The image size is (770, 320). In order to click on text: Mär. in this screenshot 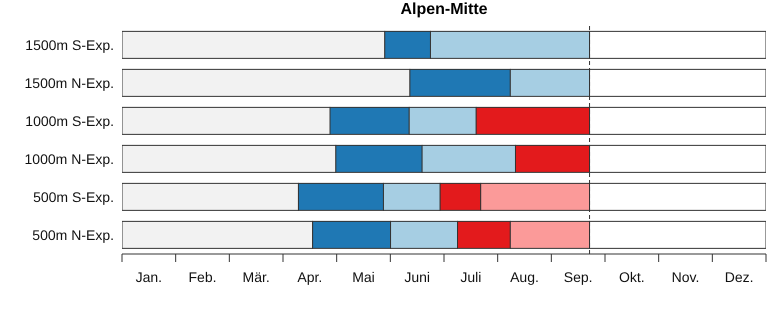, I will do `click(256, 277)`.